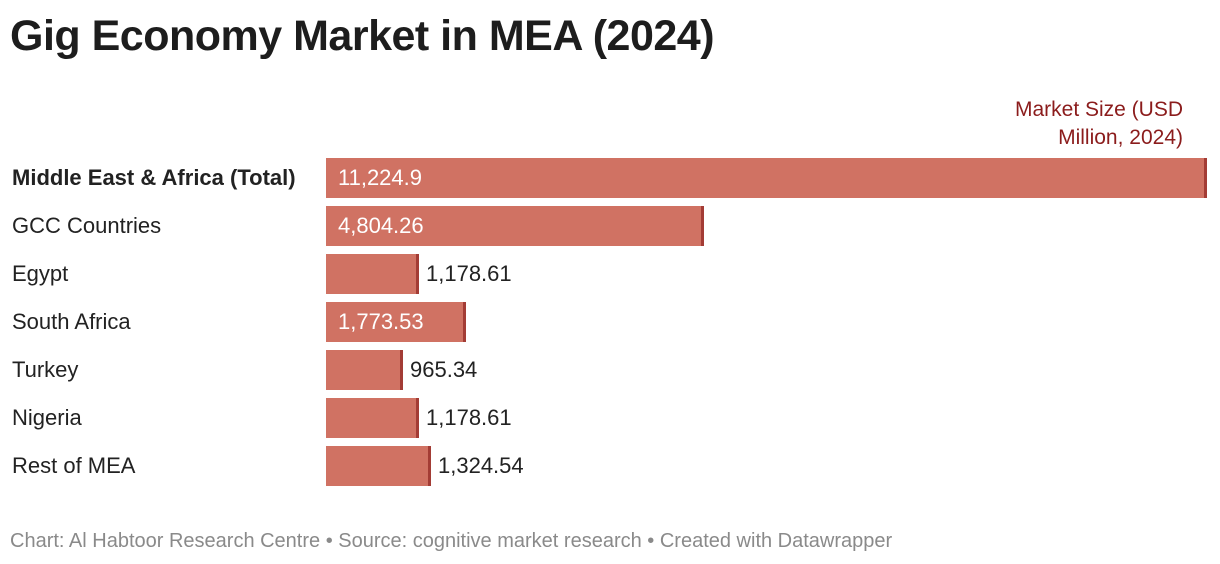 This screenshot has height=564, width=1220. I want to click on value-label: 1,324.54, so click(481, 465).